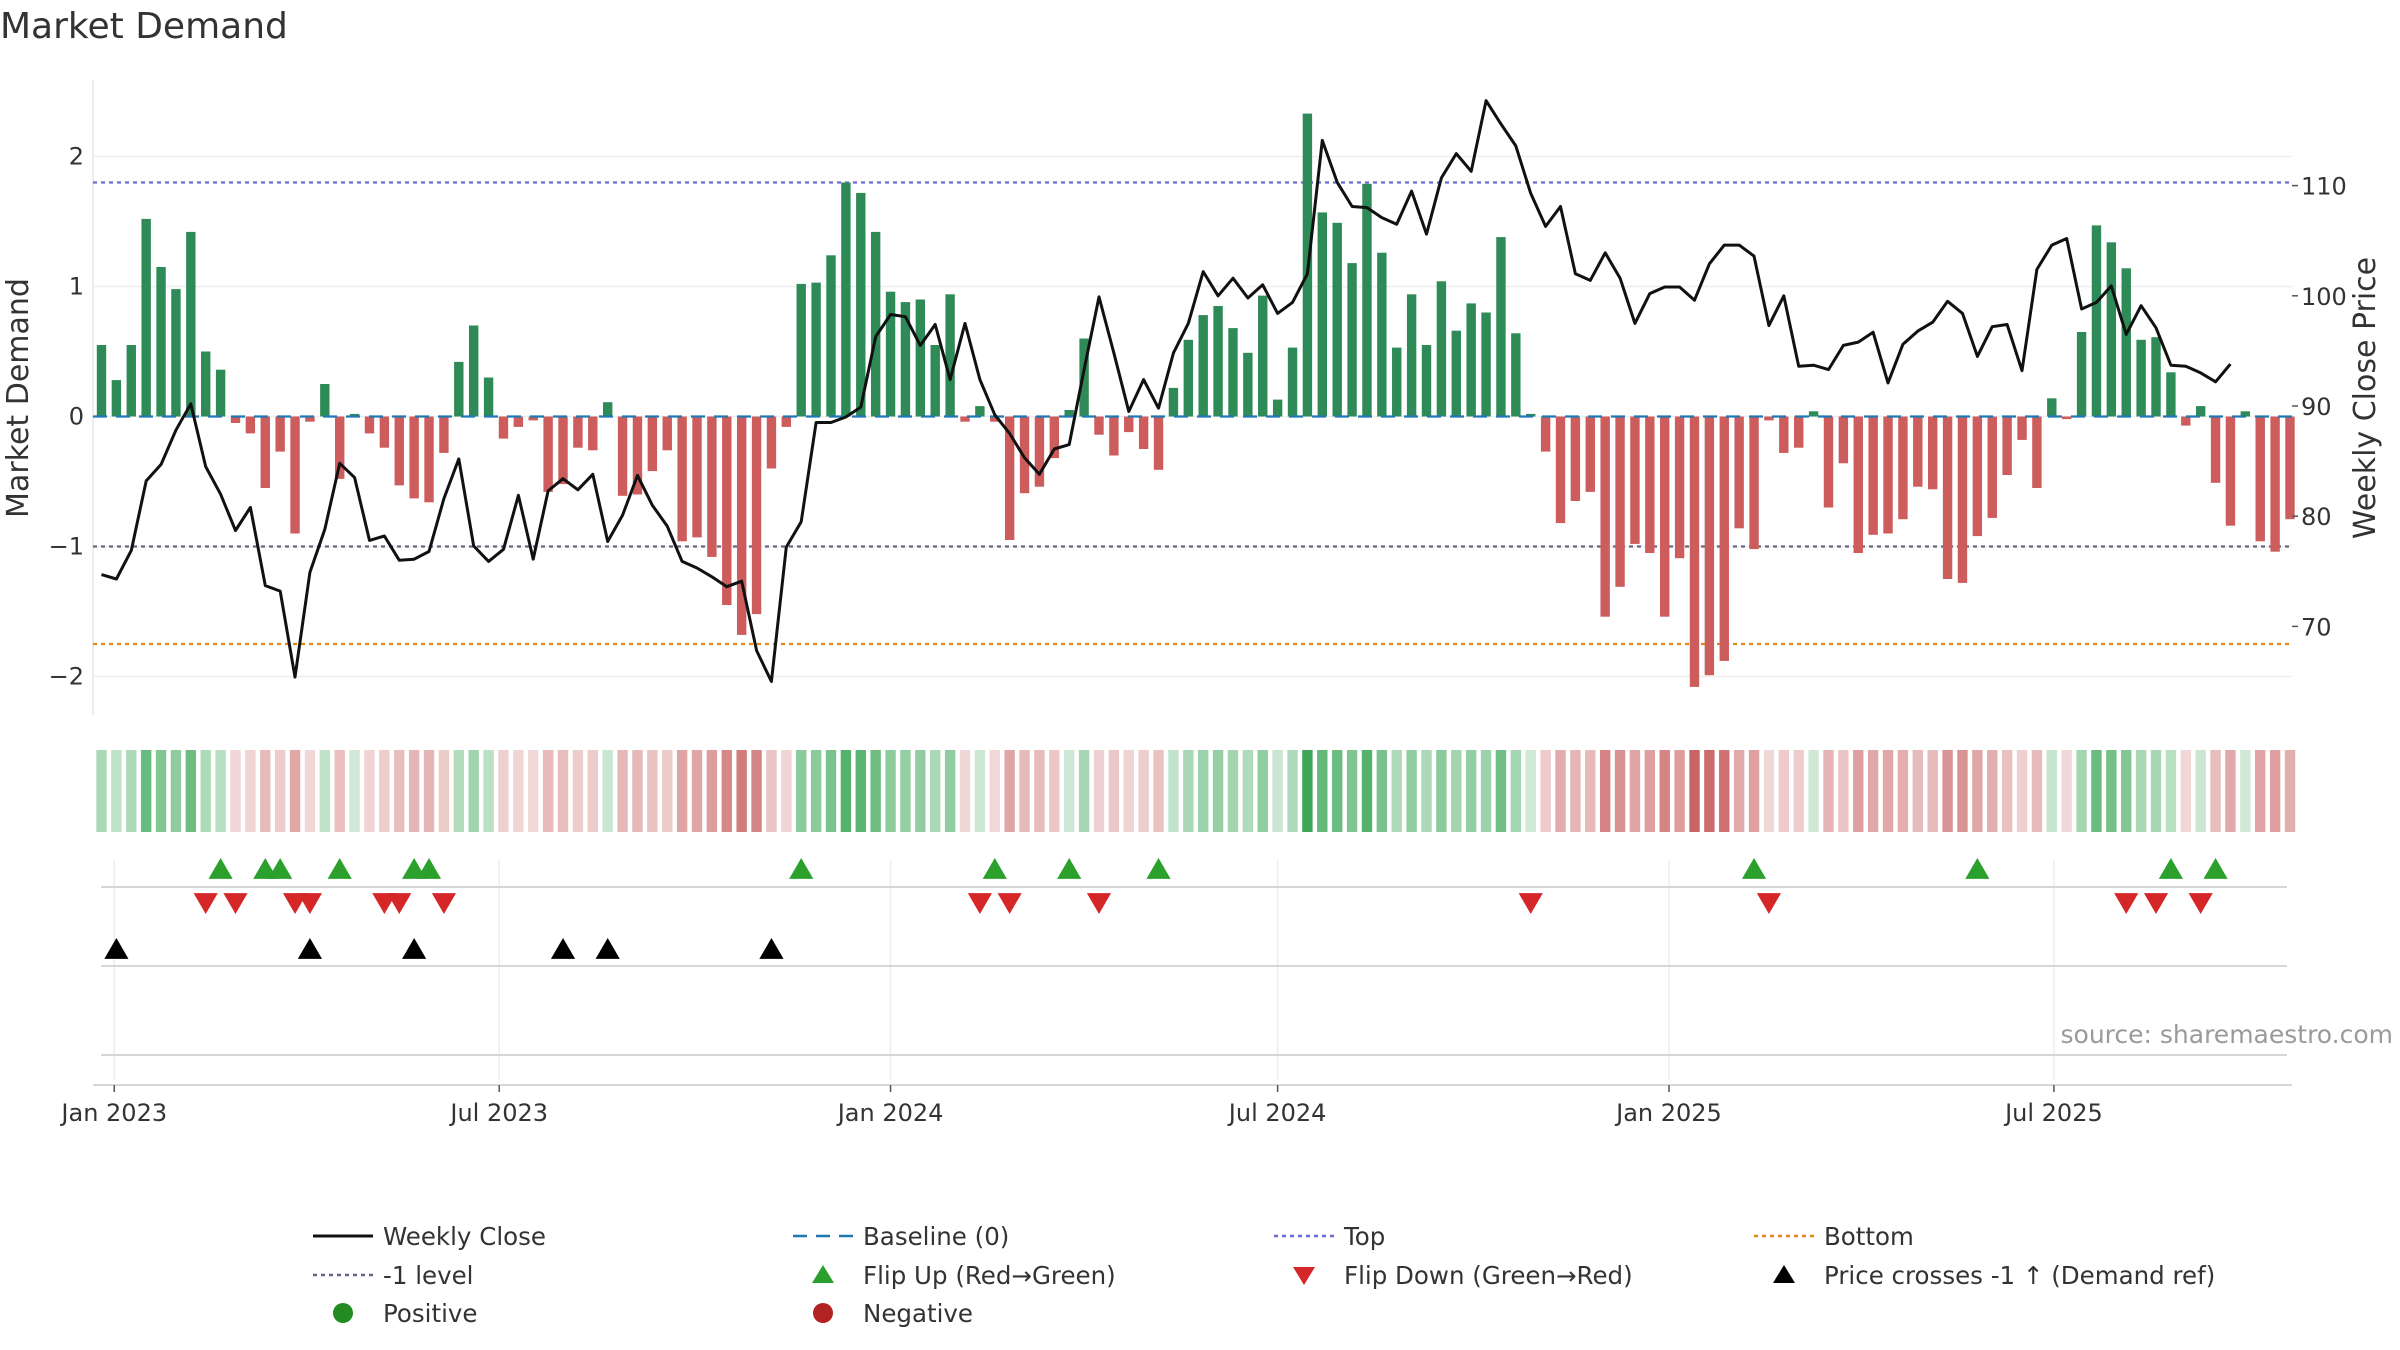 The width and height of the screenshot is (2400, 1350). I want to click on legend-item: Flip Down (Green→Red), so click(1463, 1275).